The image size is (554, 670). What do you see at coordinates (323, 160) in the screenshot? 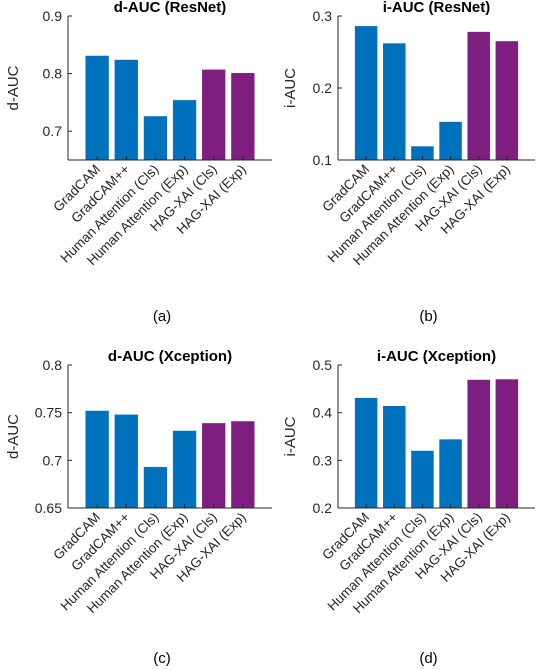
I see `y-tick-label: 0.1` at bounding box center [323, 160].